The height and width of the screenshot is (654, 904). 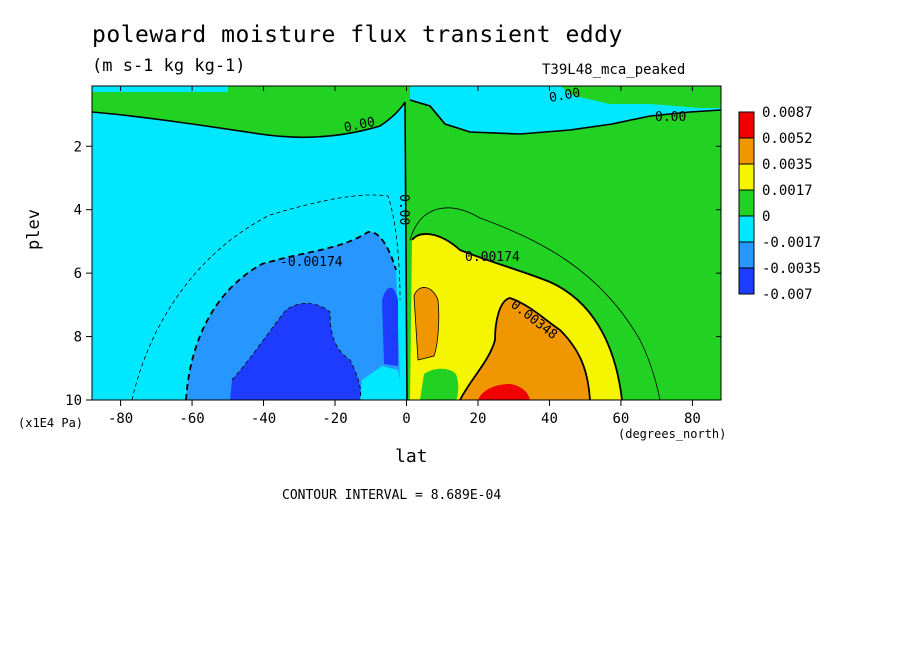 What do you see at coordinates (614, 70) in the screenshot?
I see `experiment-label: T39L48_mca_peaked` at bounding box center [614, 70].